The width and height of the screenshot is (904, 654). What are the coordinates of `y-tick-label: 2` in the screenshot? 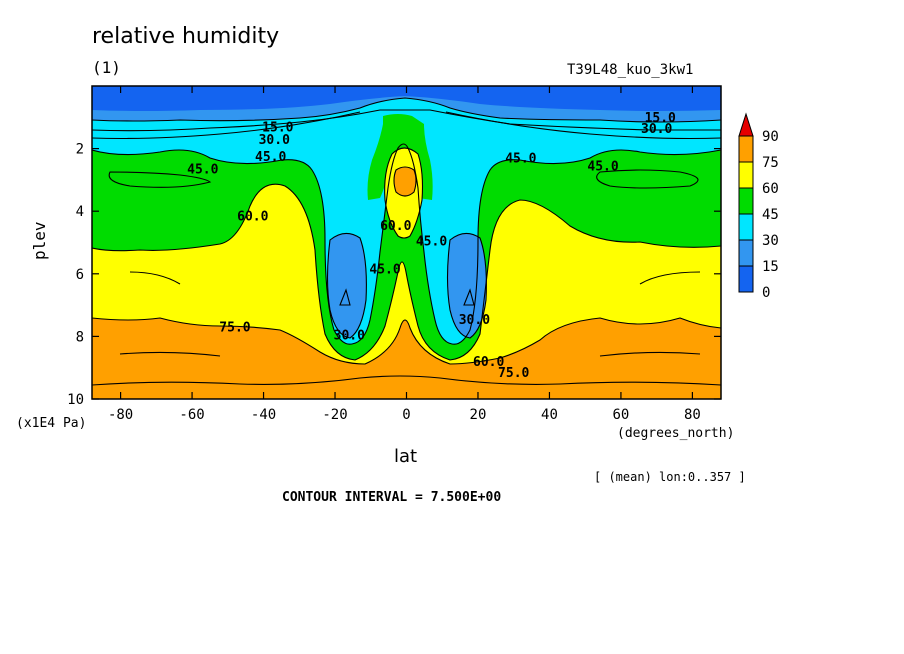 It's located at (80, 150).